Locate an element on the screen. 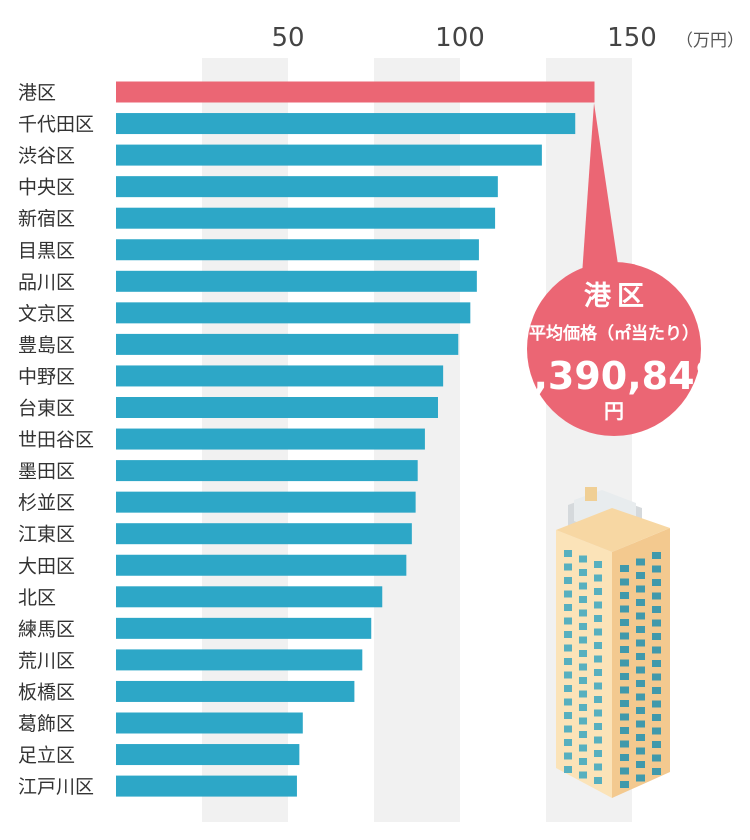 Image resolution: width=750 pixels, height=840 pixels. category-label: 墨田区 is located at coordinates (46, 472).